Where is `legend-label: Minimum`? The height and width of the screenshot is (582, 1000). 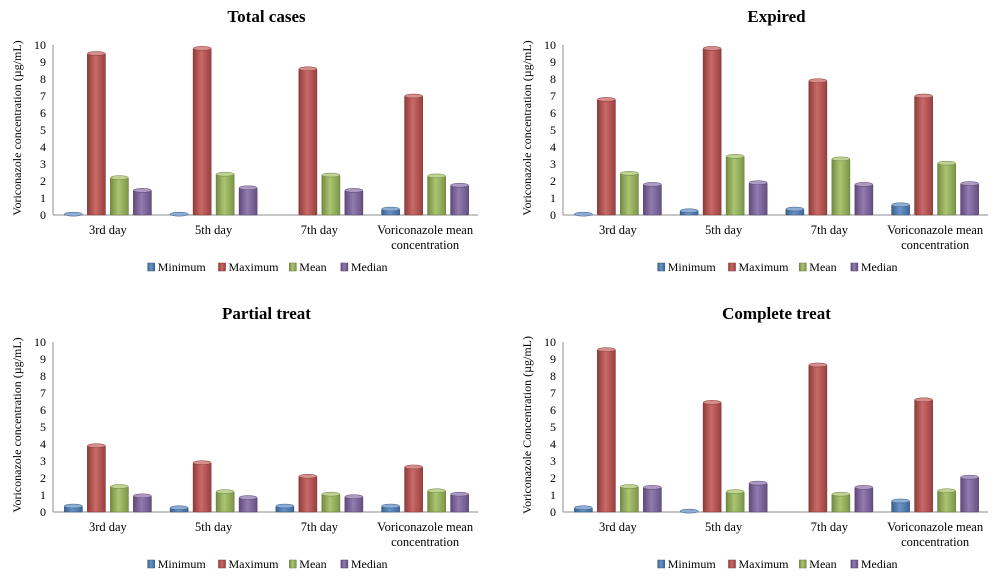
legend-label: Minimum is located at coordinates (692, 564).